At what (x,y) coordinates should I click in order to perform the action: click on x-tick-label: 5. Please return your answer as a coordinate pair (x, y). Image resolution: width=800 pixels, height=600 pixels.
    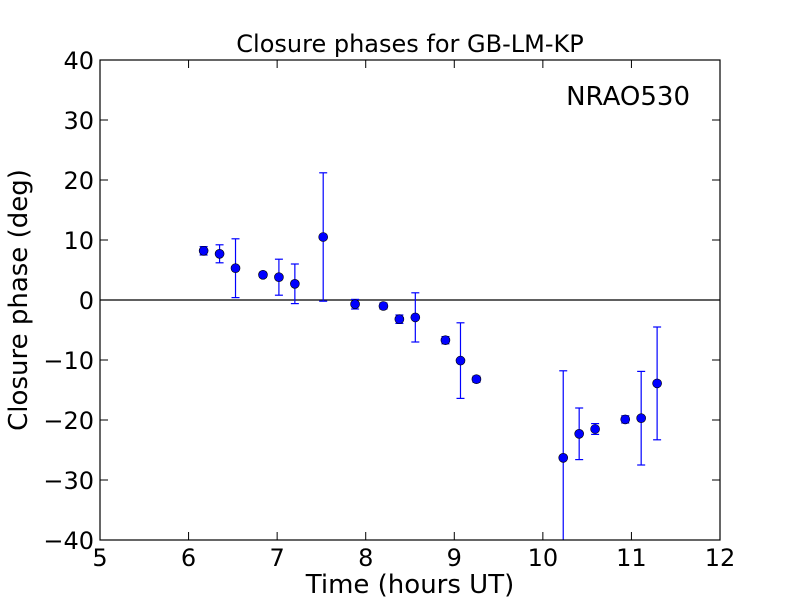
    Looking at the image, I should click on (99, 558).